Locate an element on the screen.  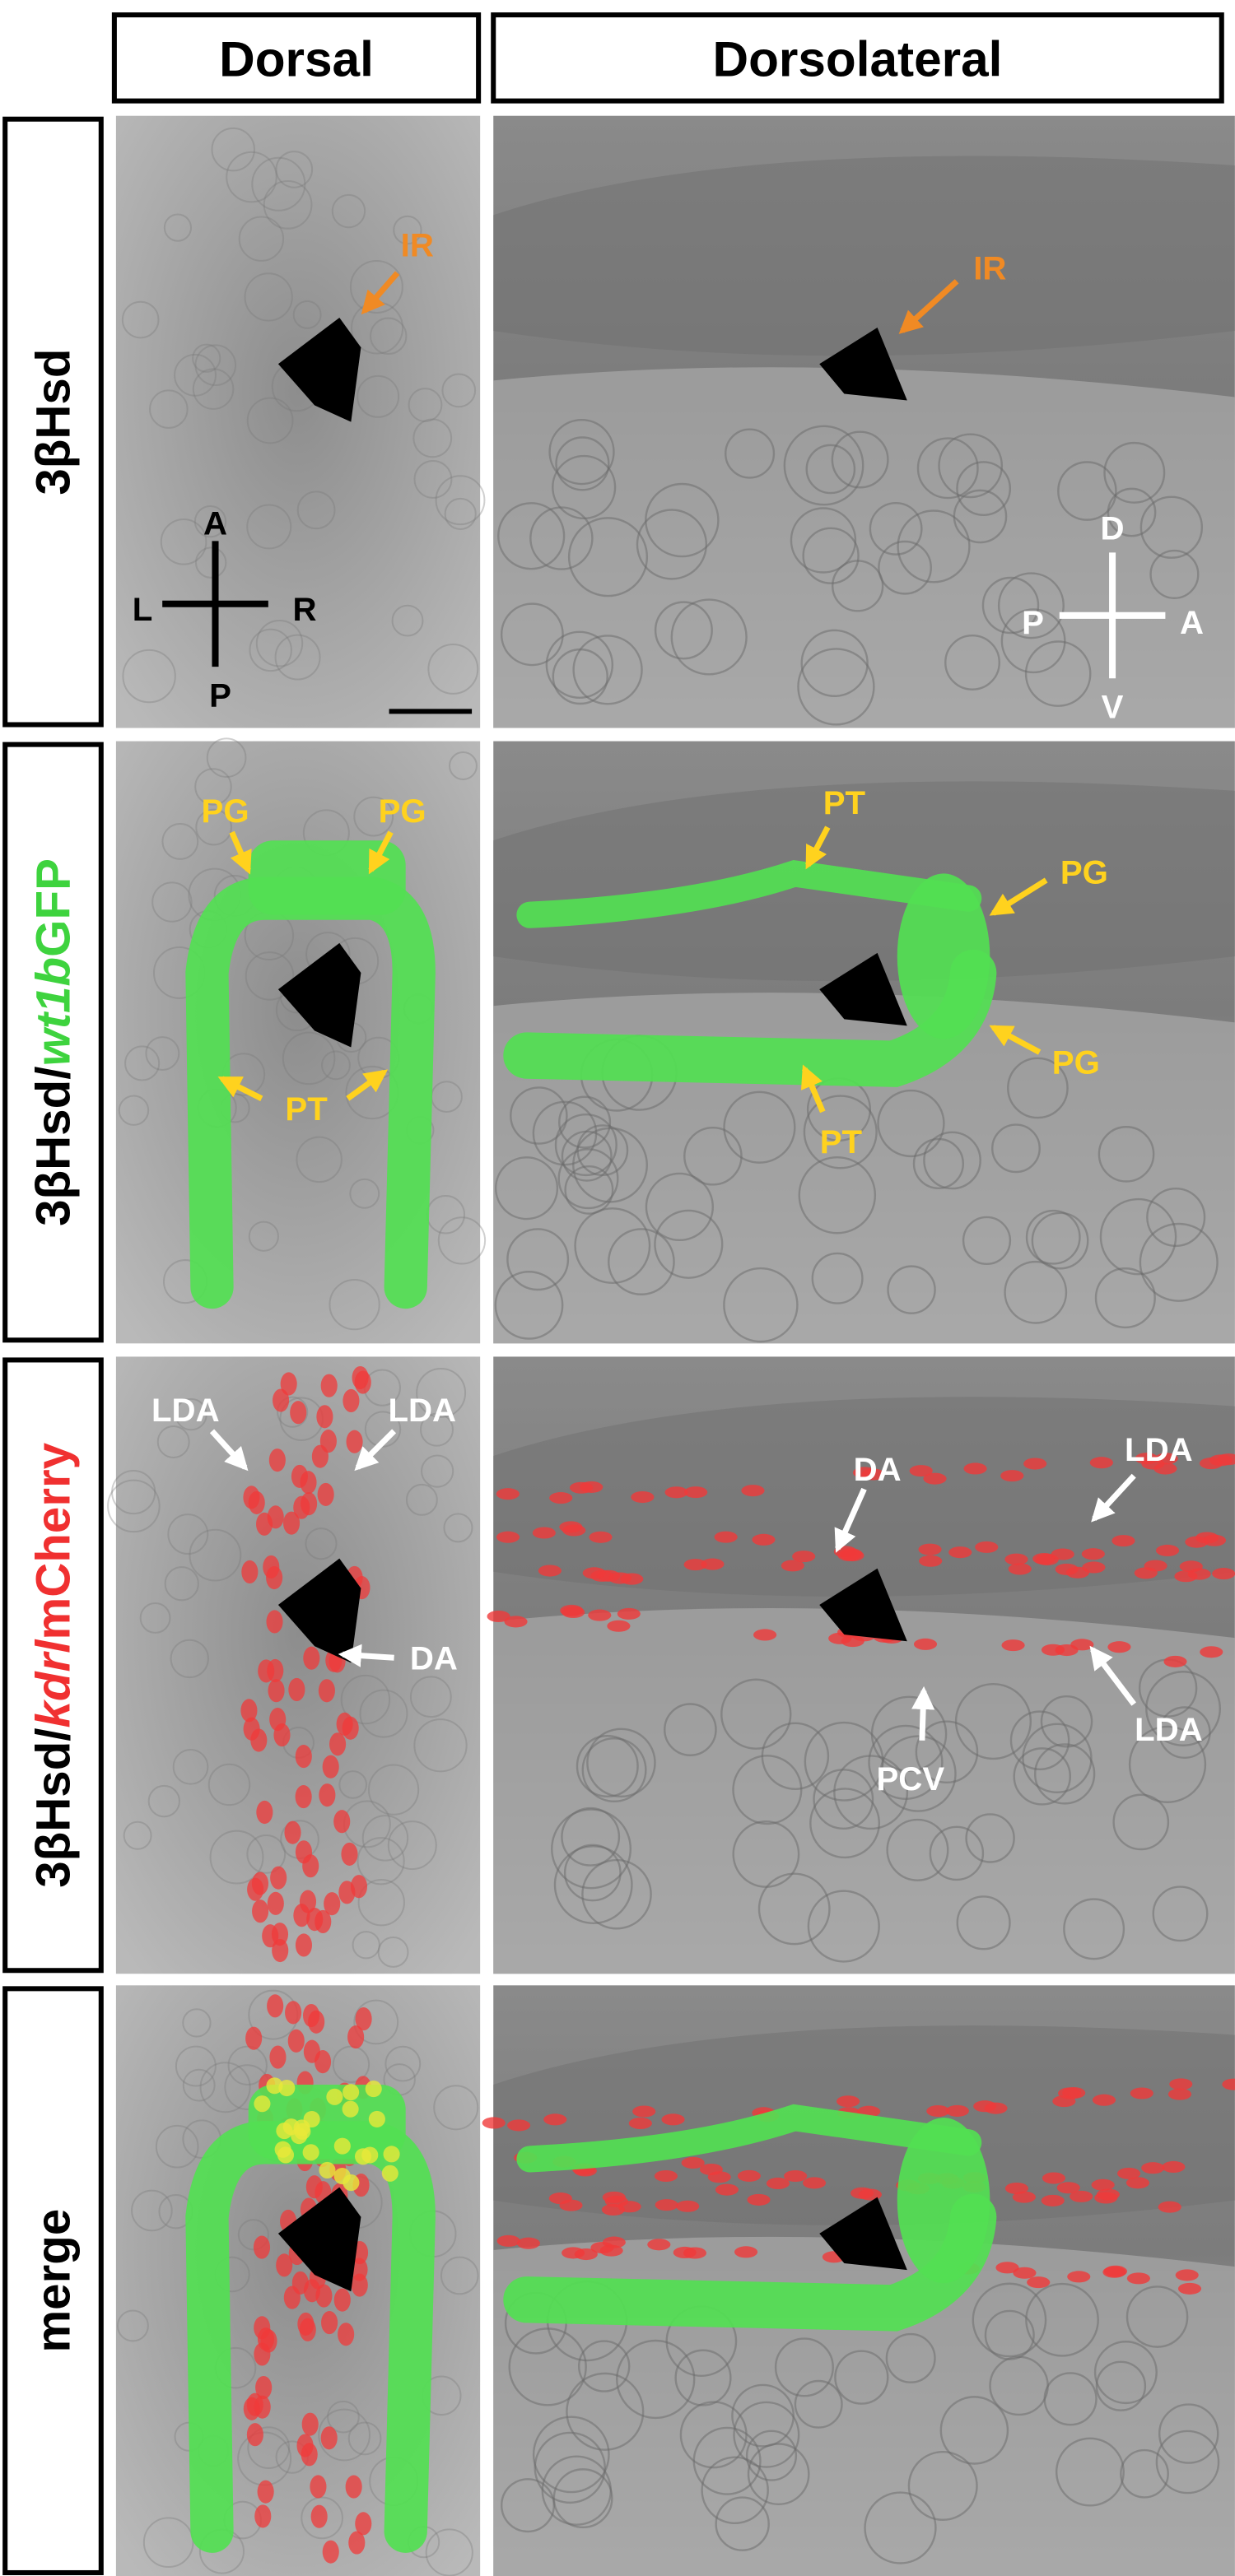
row-label: 3βHsd is located at coordinates (54, 422).